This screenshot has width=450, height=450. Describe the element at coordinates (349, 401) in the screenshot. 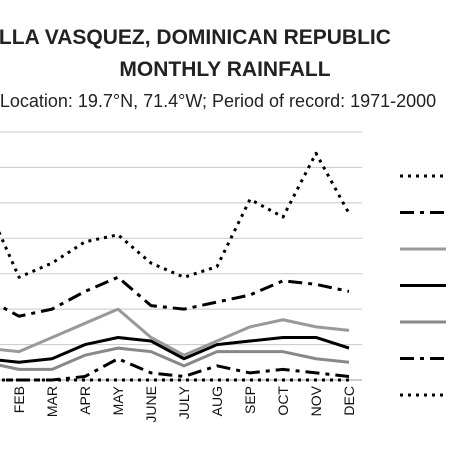

I see `x-tick-label: DEC` at that location.